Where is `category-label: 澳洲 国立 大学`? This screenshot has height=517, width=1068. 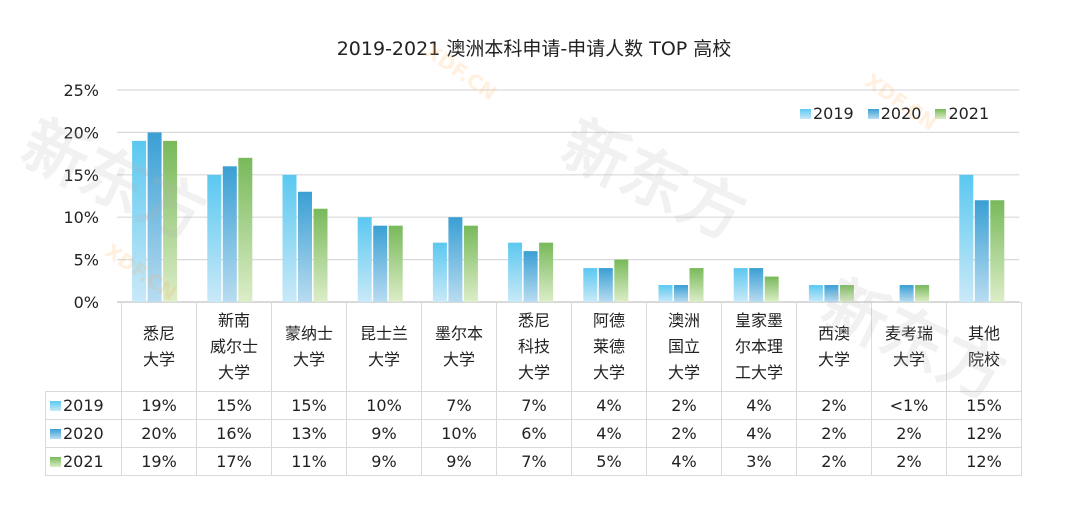 category-label: 澳洲 国立 大学 is located at coordinates (684, 347).